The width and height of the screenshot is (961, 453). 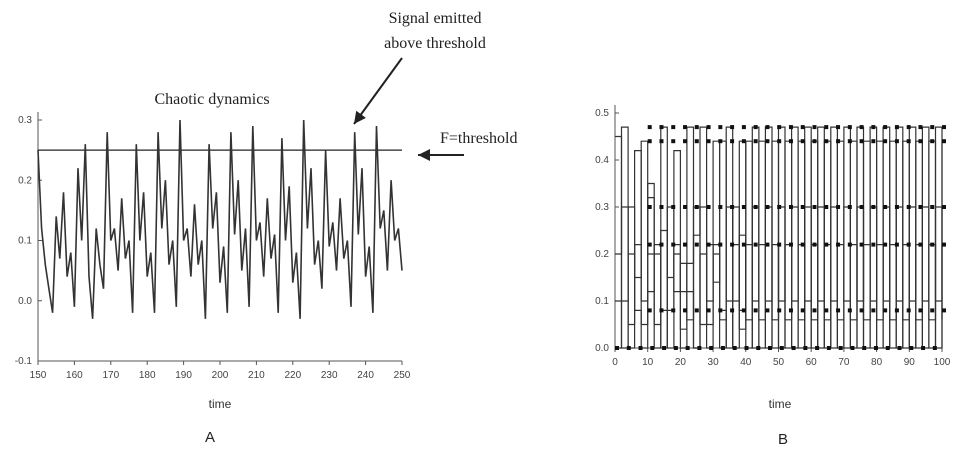 I want to click on panel-b-x-tick-label: 50, so click(x=779, y=362).